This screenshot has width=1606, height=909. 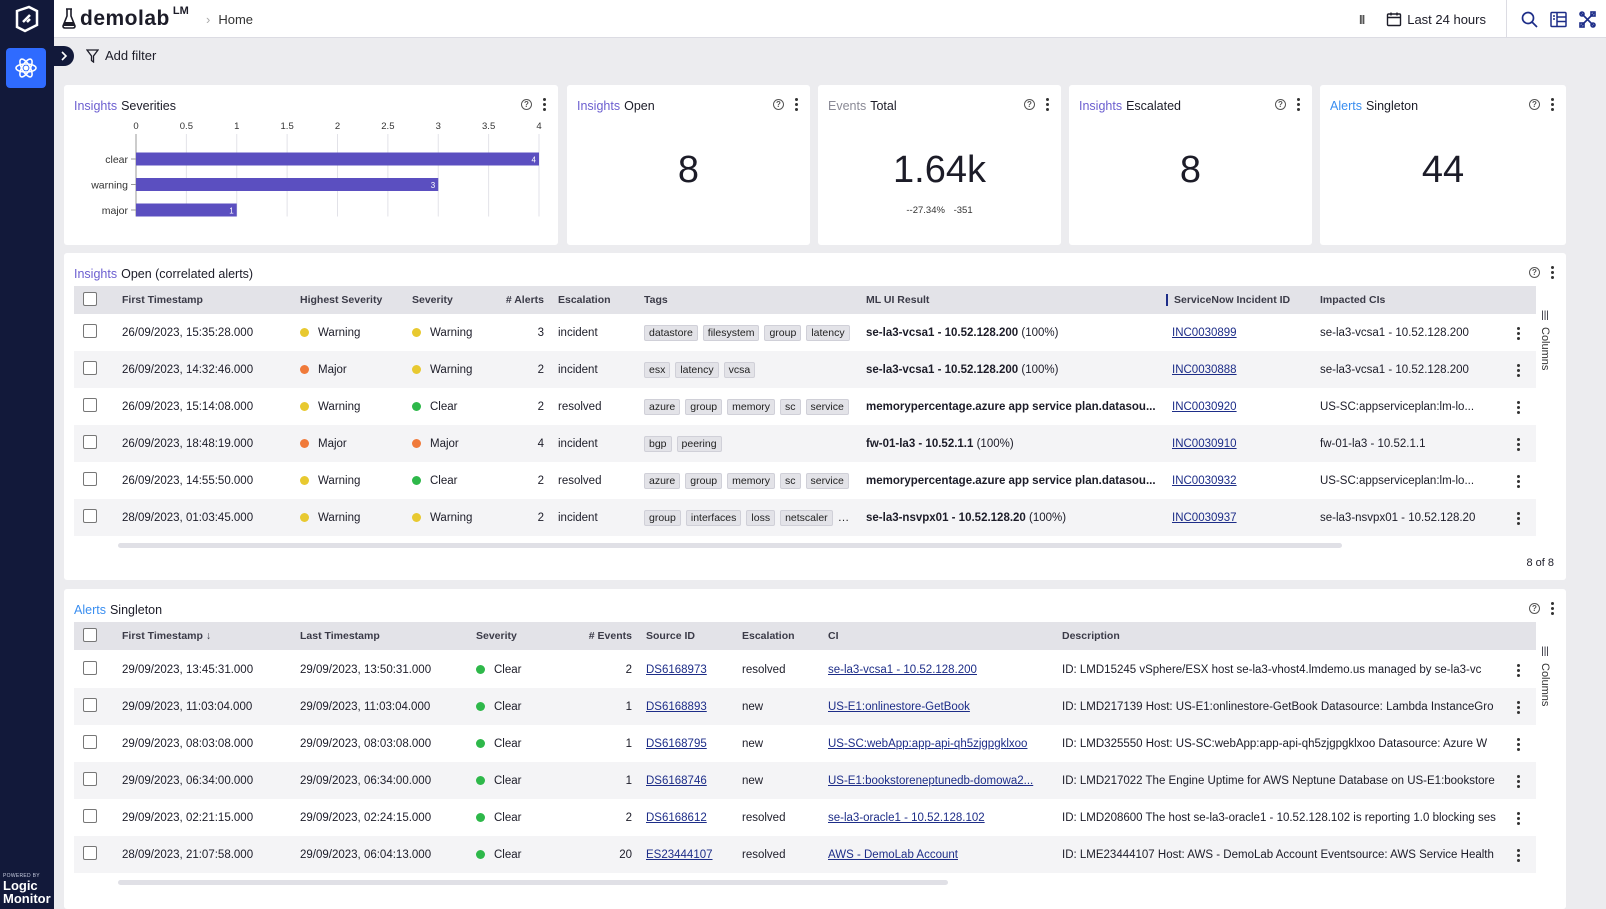 I want to click on servicenow-incident-link: INC0030888, so click(x=1204, y=369).